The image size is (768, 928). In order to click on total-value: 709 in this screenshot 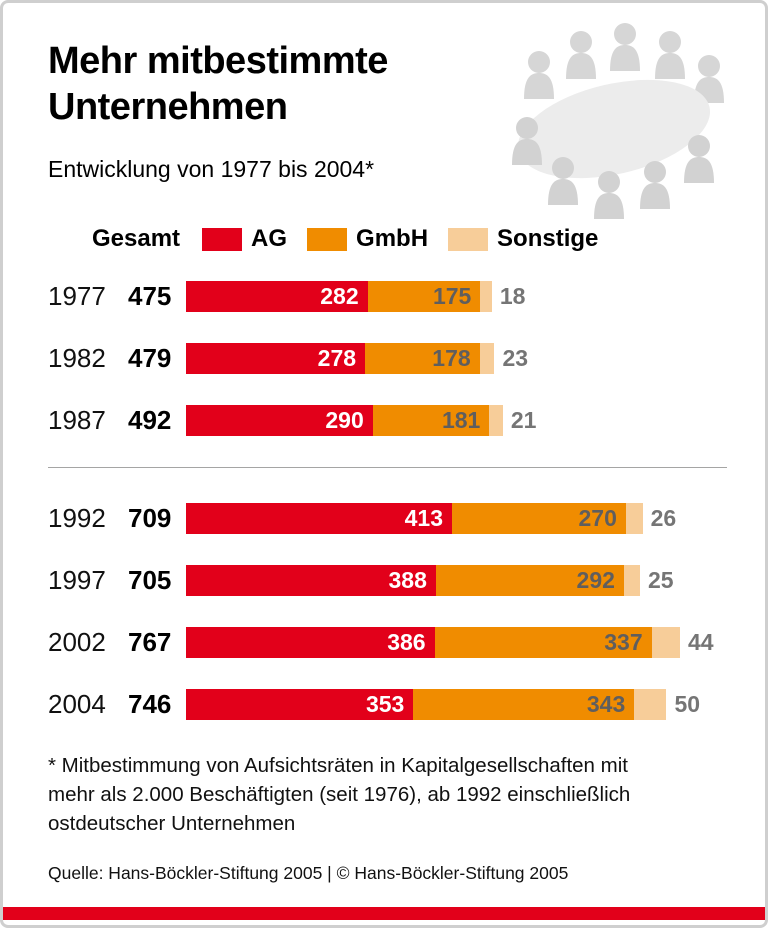, I will do `click(150, 518)`.